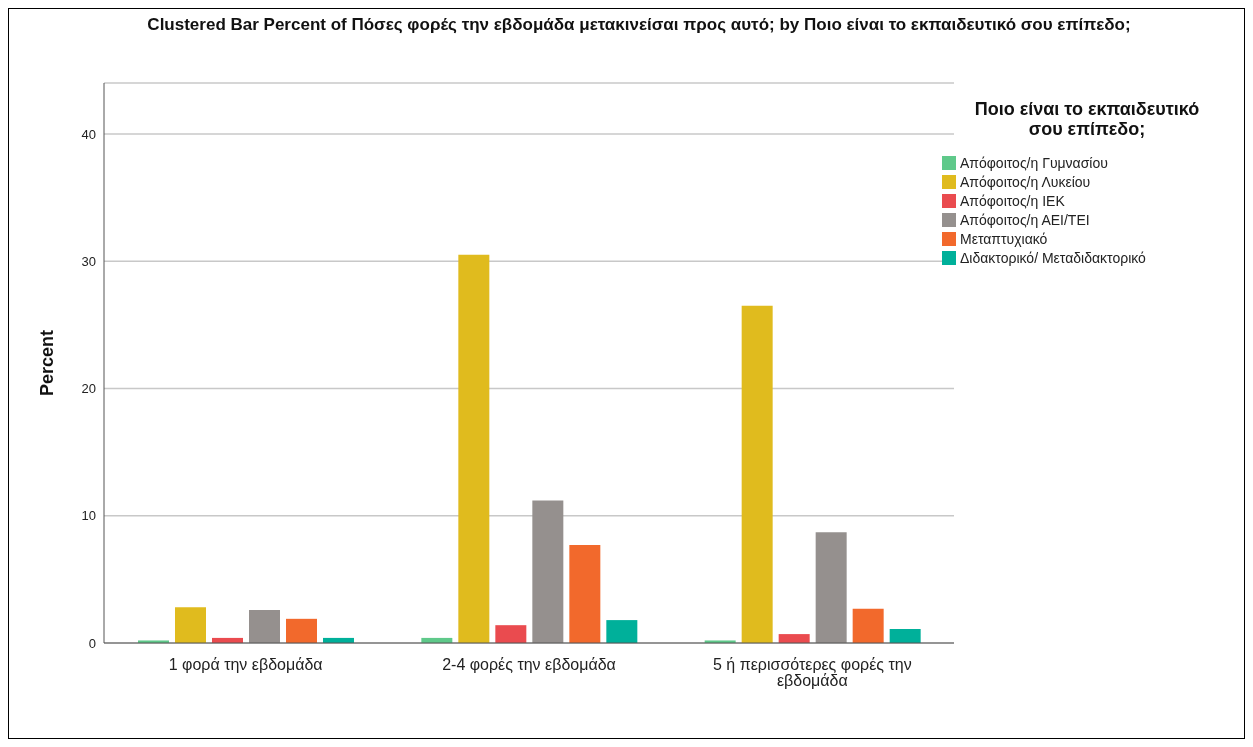 The height and width of the screenshot is (747, 1253). What do you see at coordinates (1053, 257) in the screenshot?
I see `legend-label: Διδακτορικό/ Μεταδιδακτορικό` at bounding box center [1053, 257].